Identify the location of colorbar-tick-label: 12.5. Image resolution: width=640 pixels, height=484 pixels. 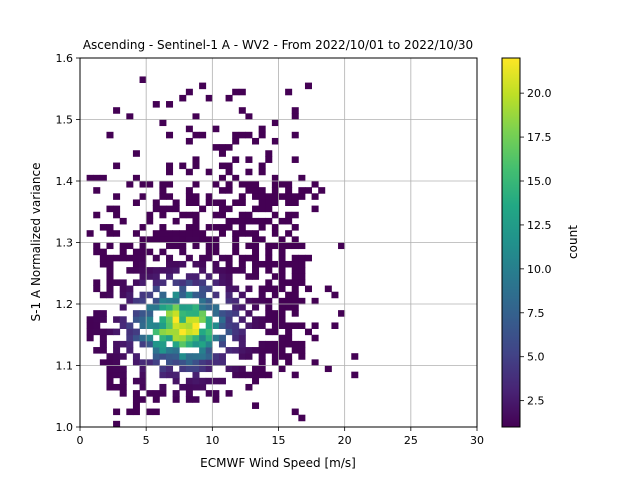
(539, 225).